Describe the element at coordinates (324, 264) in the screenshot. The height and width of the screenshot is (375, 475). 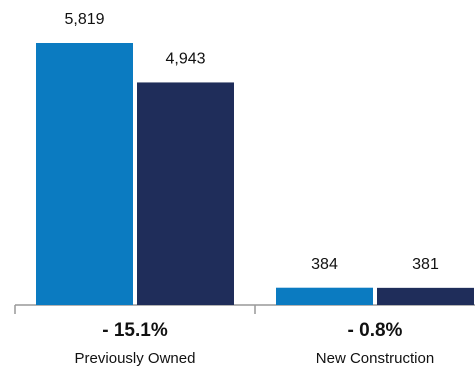
I see `value-label: 384` at that location.